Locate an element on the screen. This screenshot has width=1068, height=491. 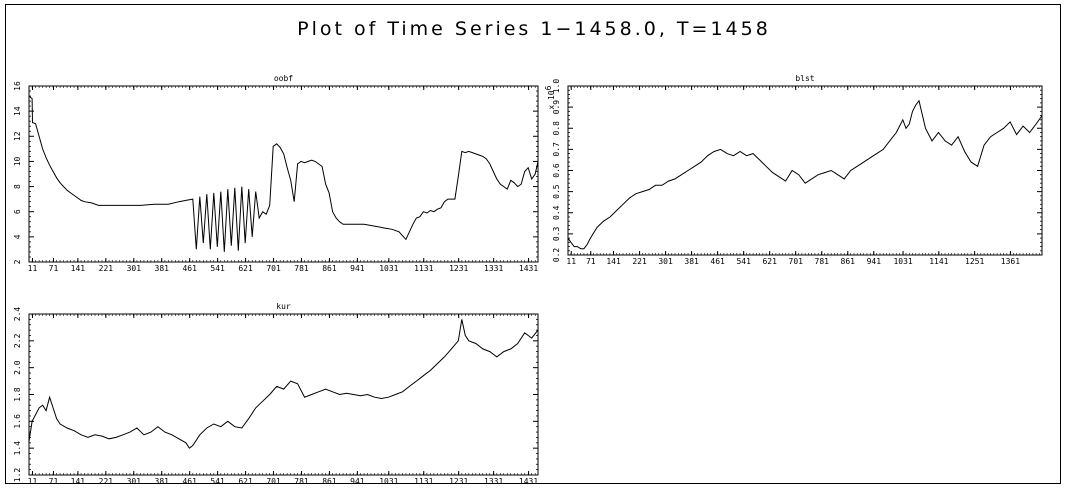
chart-3-x-tick-label: 1131 is located at coordinates (423, 481).